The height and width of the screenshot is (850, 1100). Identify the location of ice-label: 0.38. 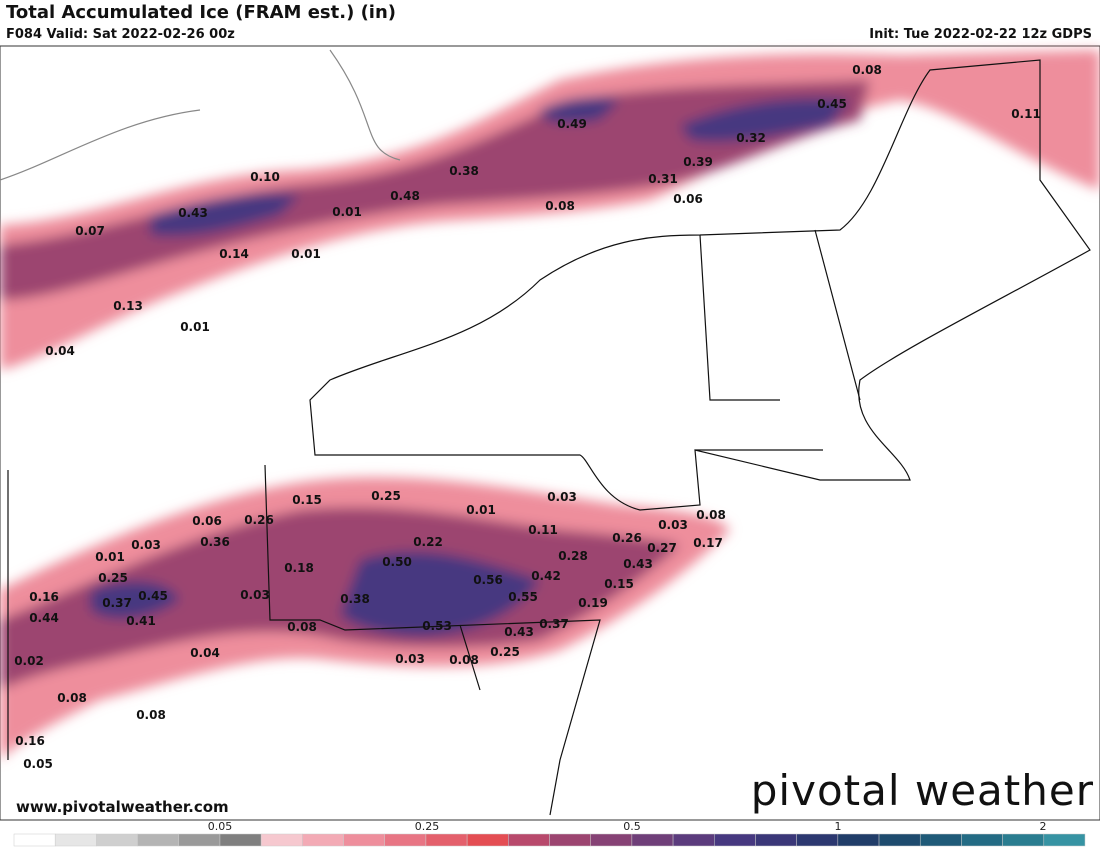
(355, 599).